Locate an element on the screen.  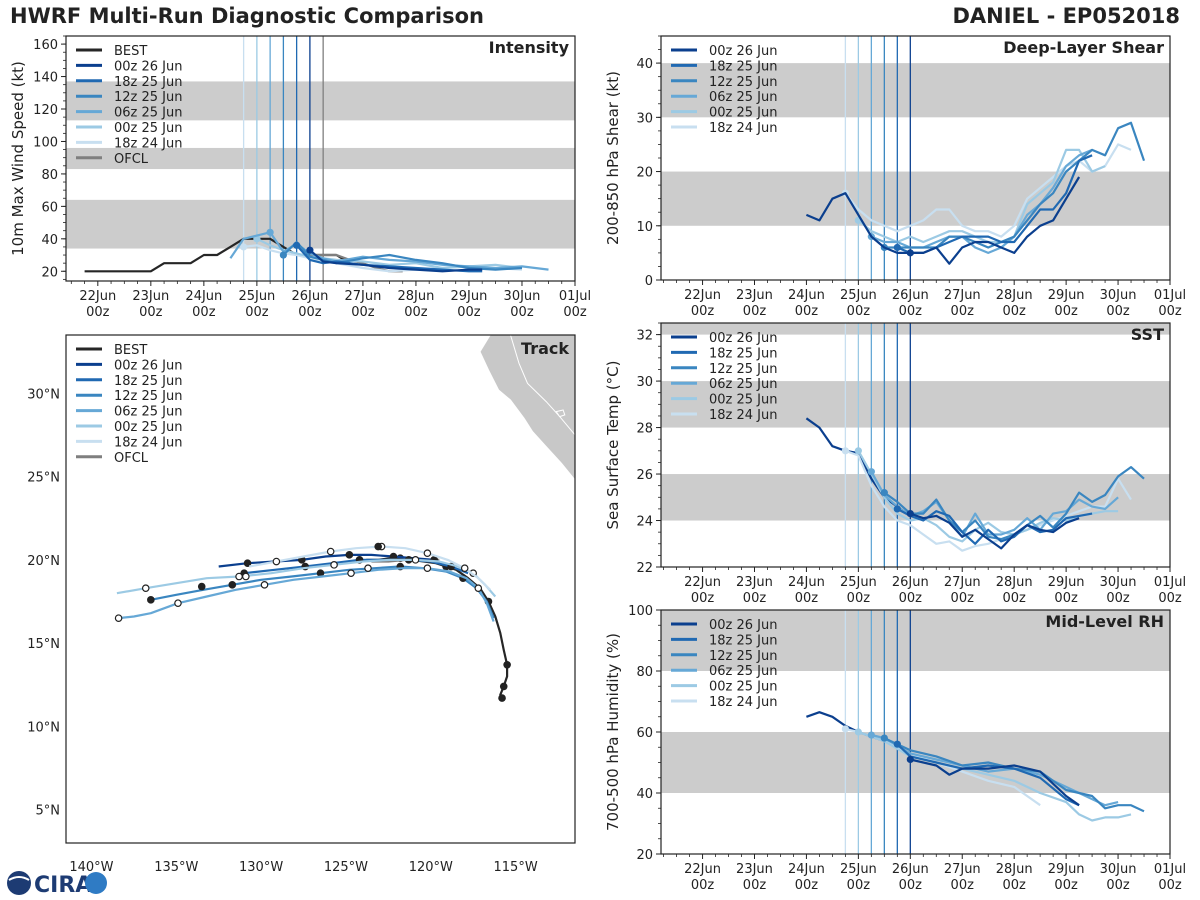
shear-x-tick-label: 01Jul is located at coordinates (1170, 295).